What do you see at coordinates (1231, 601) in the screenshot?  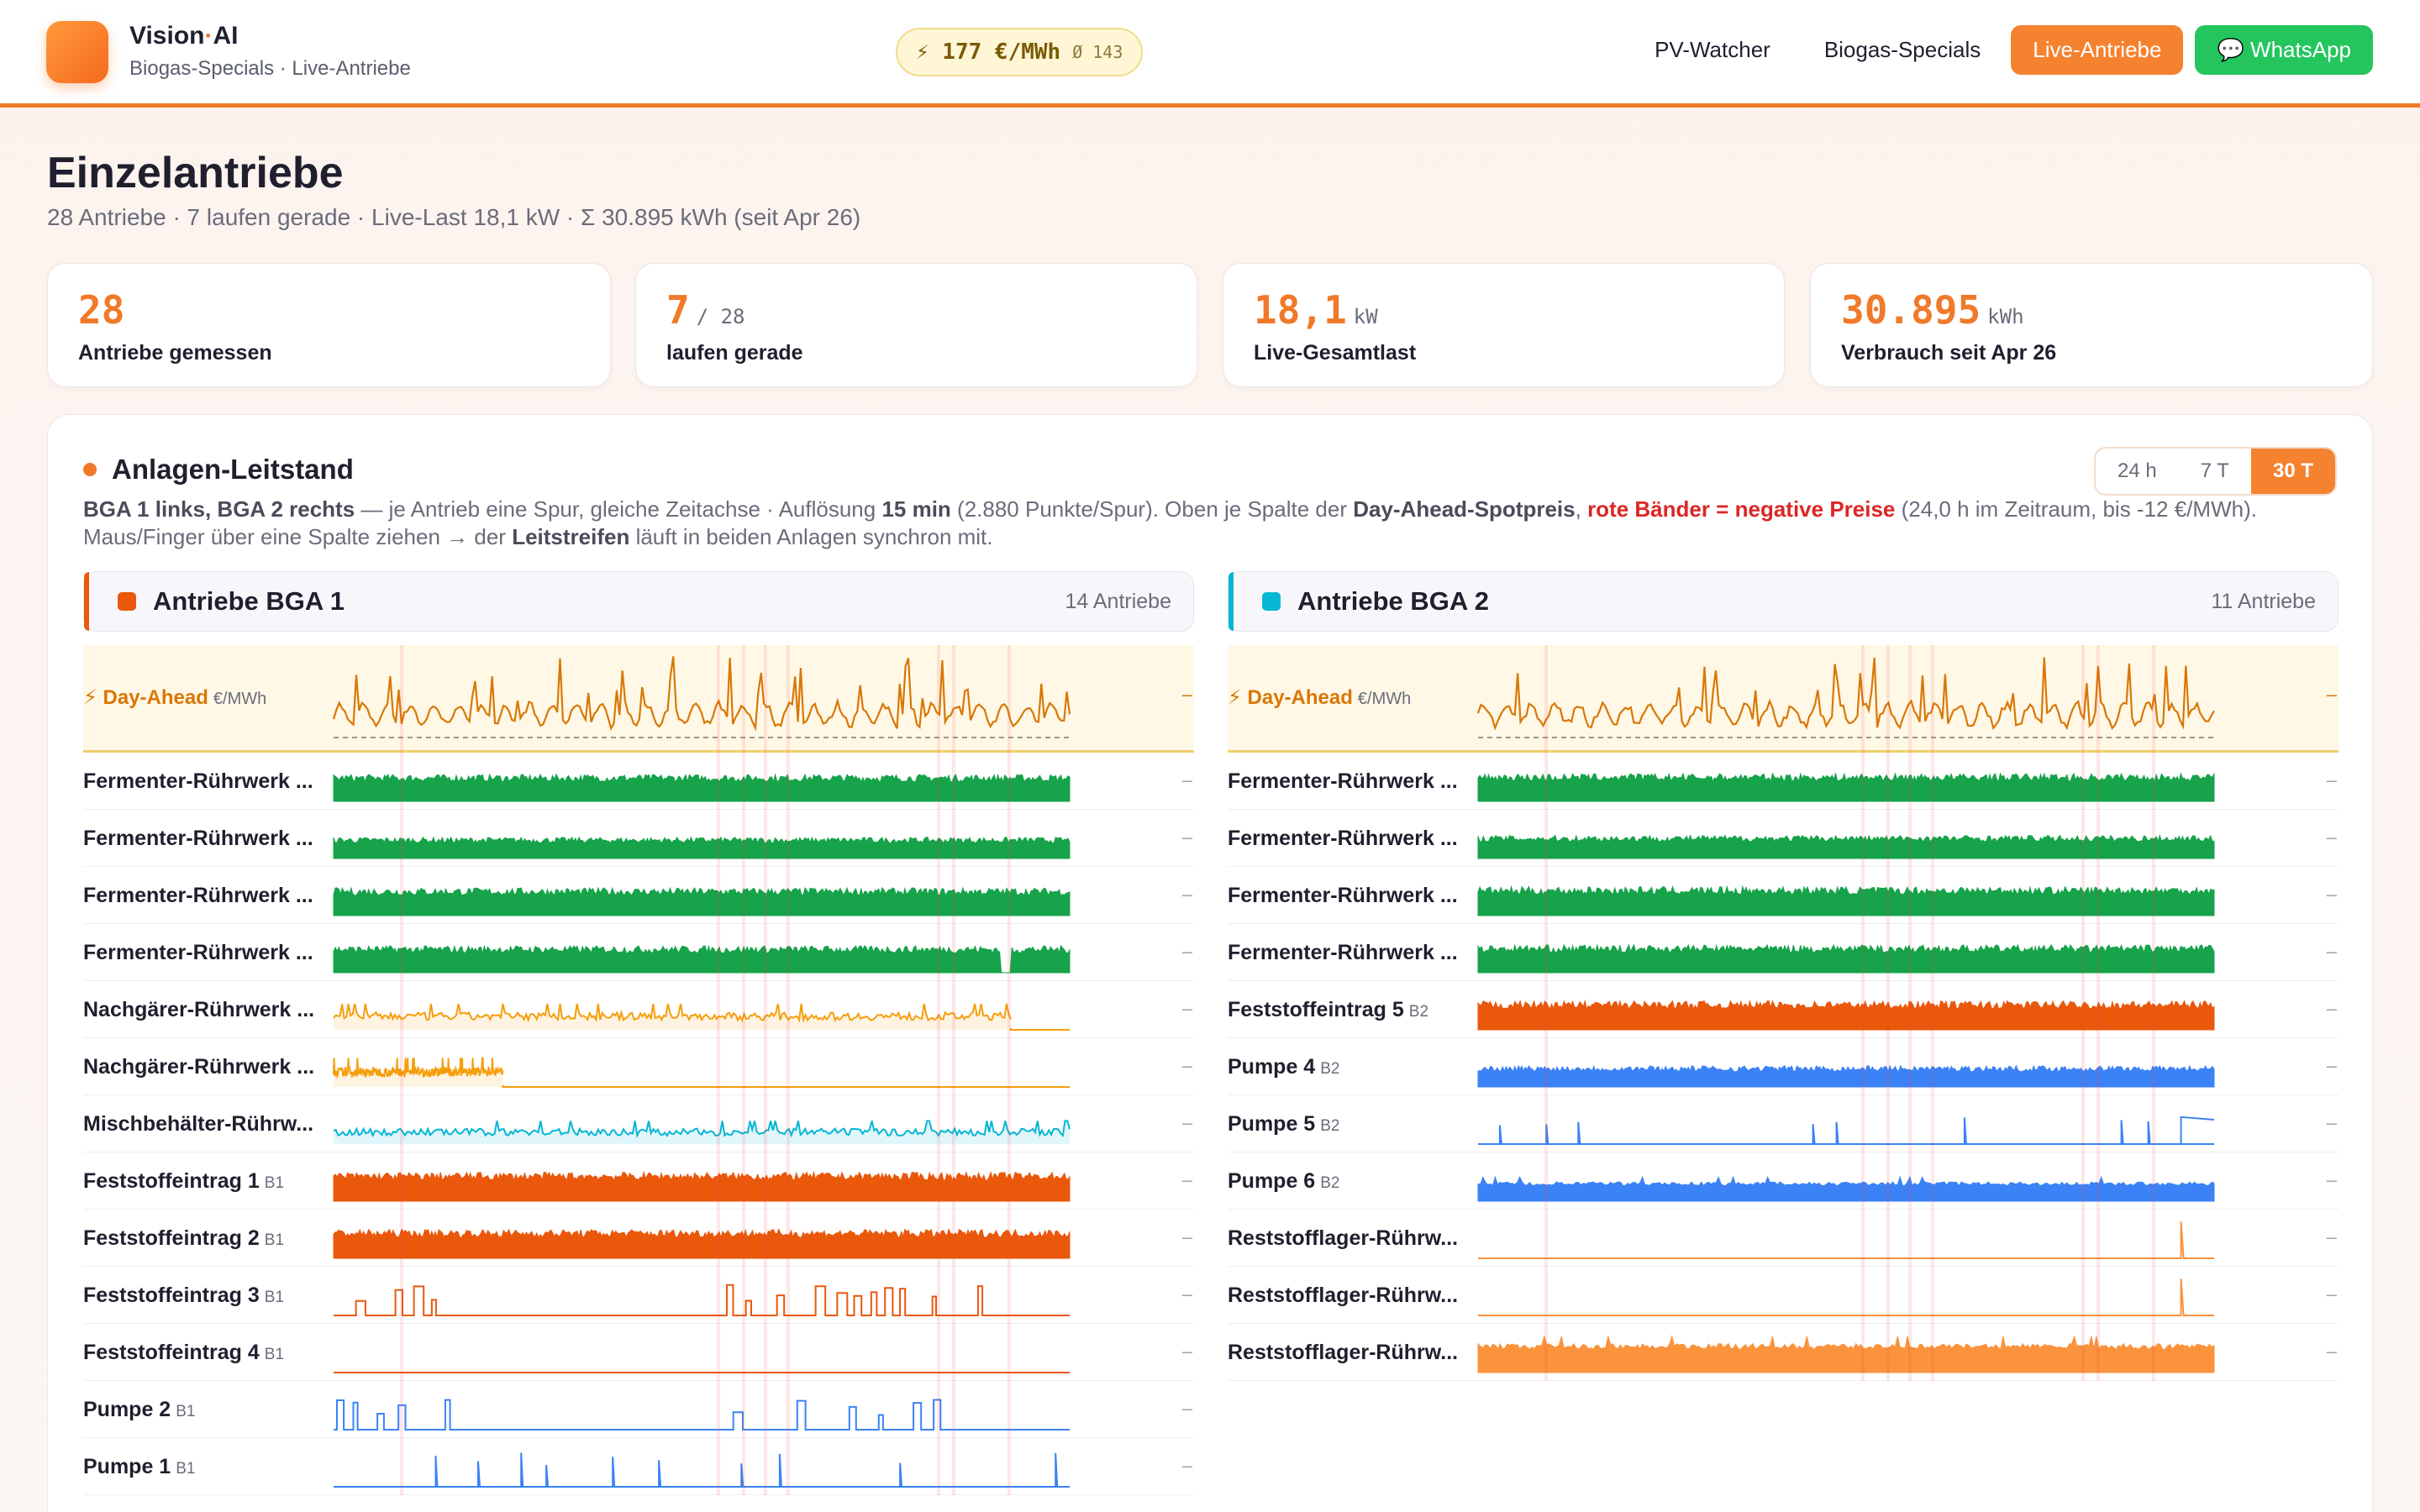 I see `column-accent` at bounding box center [1231, 601].